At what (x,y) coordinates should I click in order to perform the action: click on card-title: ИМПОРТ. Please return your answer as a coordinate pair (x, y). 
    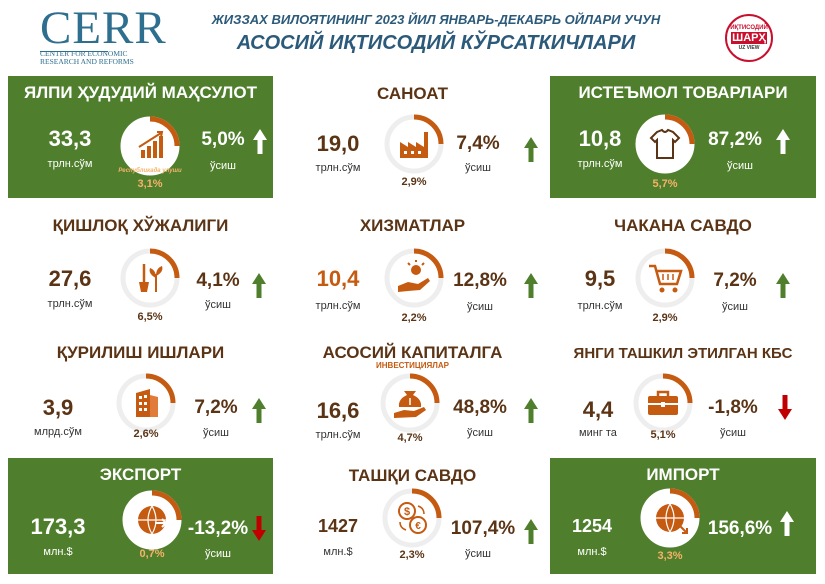
    Looking at the image, I should click on (683, 474).